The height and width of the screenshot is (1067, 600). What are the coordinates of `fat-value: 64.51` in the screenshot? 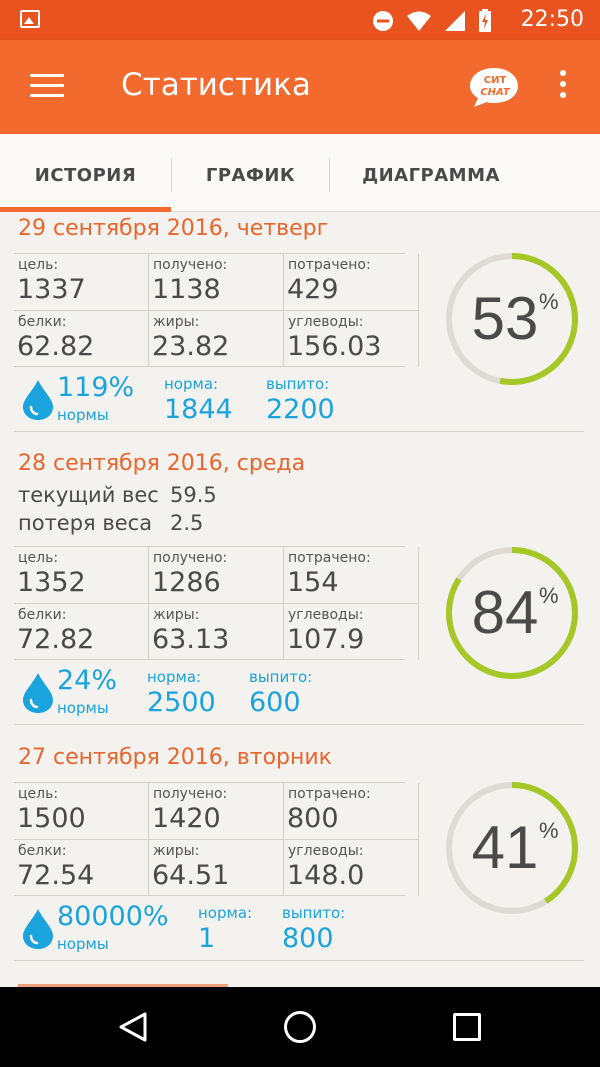 It's located at (191, 875).